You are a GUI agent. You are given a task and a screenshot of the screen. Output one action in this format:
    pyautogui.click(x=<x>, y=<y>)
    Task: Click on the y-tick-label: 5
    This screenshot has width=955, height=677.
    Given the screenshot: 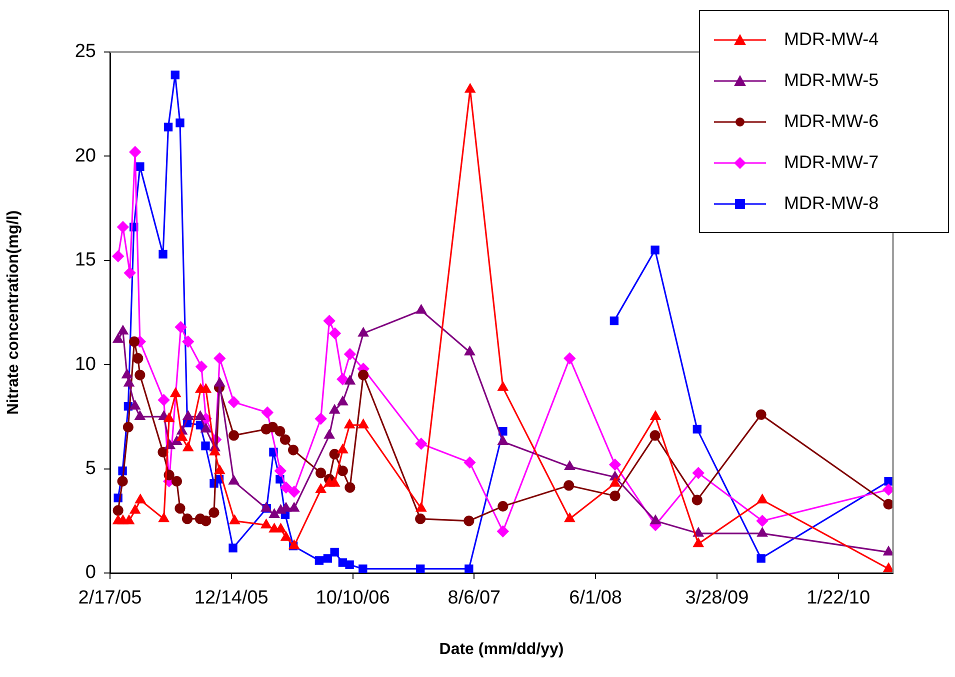 What is the action you would take?
    pyautogui.click(x=90, y=469)
    